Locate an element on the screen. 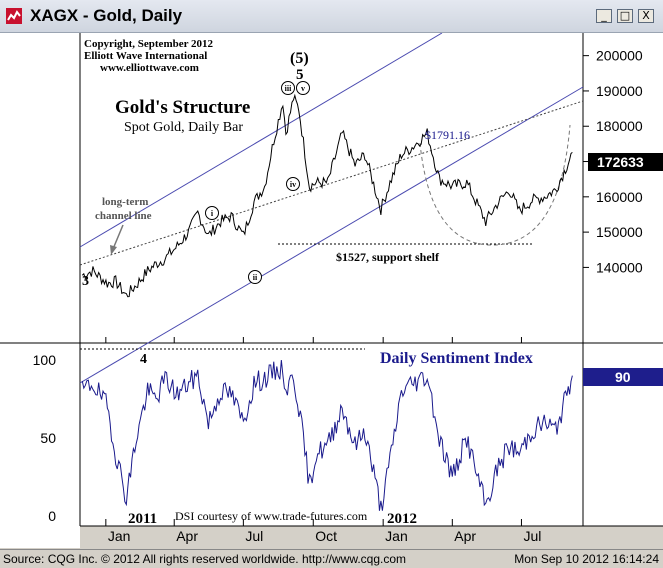 The image size is (663, 568). price-tick-label: 190000 is located at coordinates (619, 91).